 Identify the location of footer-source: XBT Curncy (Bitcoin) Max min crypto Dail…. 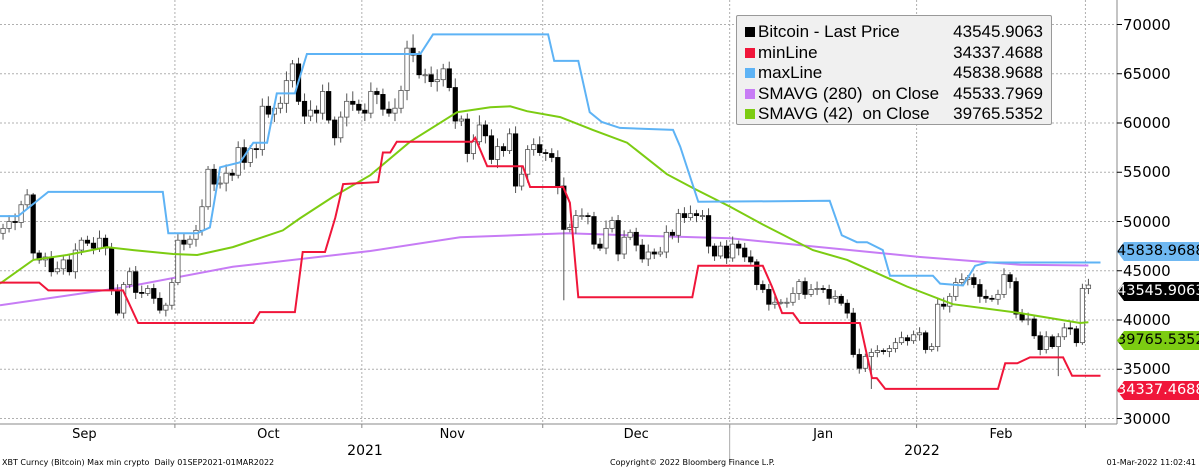
(138, 462).